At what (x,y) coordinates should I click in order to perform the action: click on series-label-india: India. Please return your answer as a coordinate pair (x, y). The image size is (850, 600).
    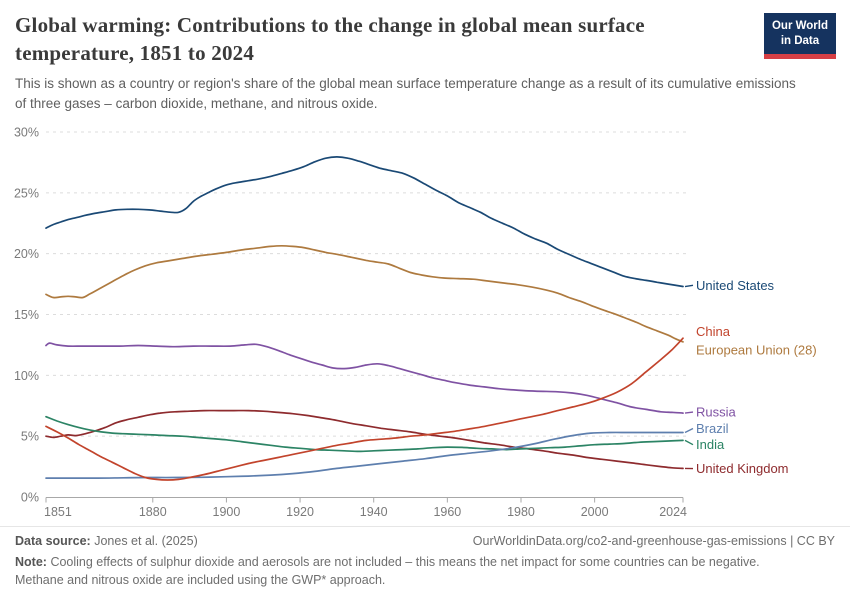
    Looking at the image, I should click on (710, 444).